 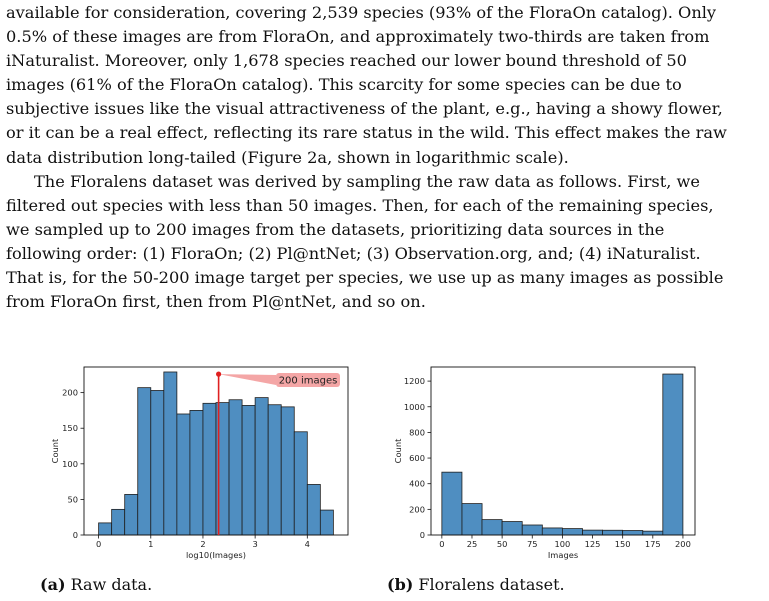 What do you see at coordinates (562, 544) in the screenshot?
I see `chart-b-xtick-label: 100` at bounding box center [562, 544].